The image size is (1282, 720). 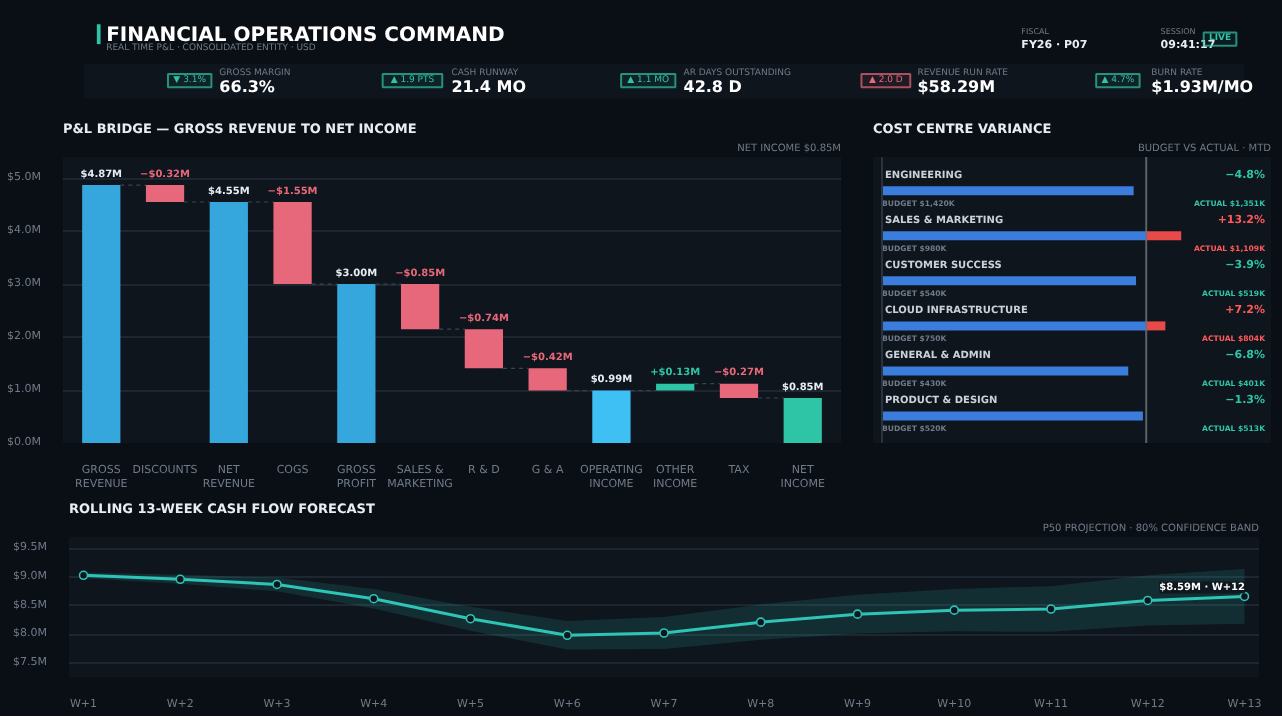 What do you see at coordinates (489, 87) in the screenshot?
I see `text: 21.4 MO` at bounding box center [489, 87].